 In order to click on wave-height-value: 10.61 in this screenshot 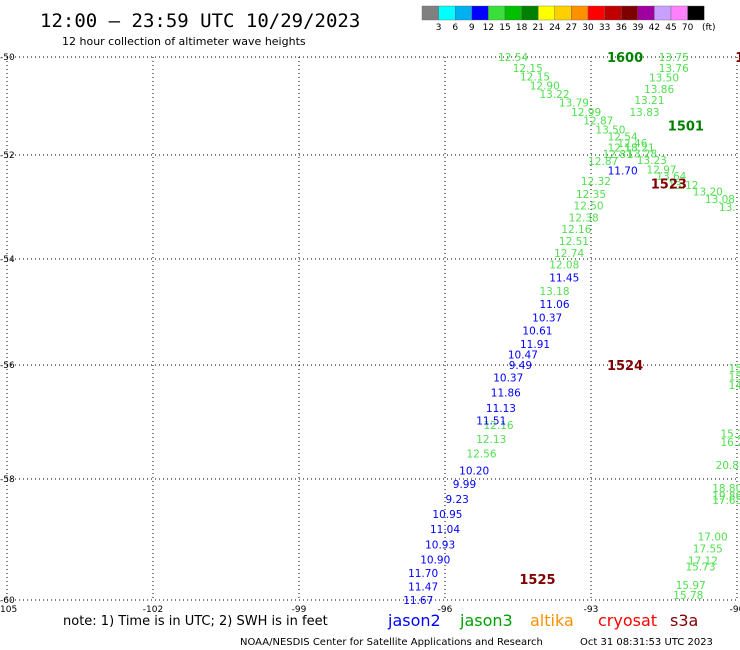, I will do `click(537, 332)`.